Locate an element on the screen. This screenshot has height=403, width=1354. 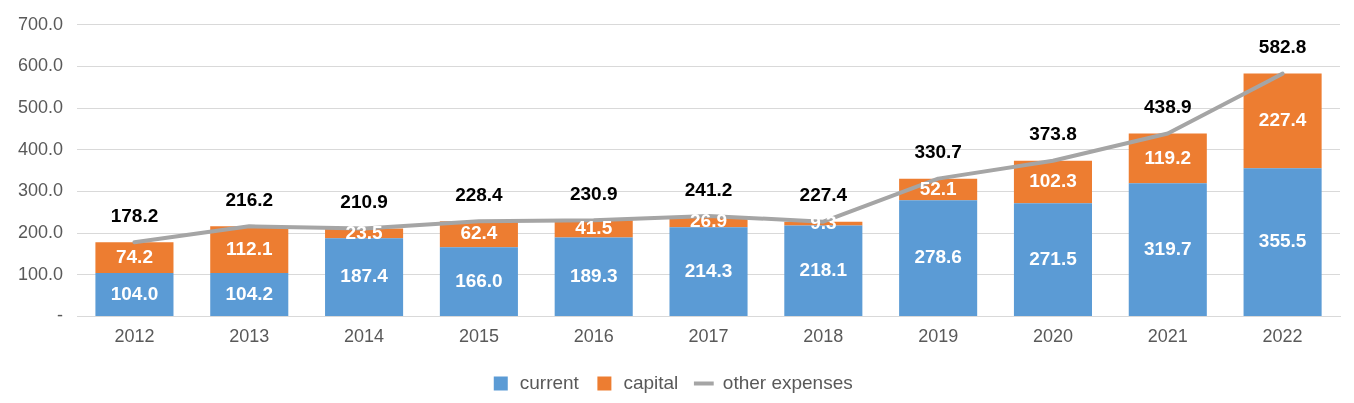
data-label: 166.0 is located at coordinates (479, 280).